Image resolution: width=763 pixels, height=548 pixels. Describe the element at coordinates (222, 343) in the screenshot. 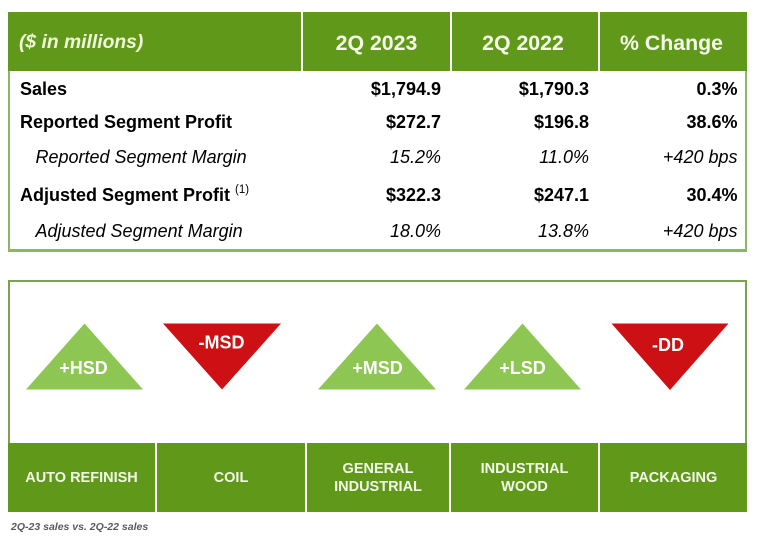

I see `svg-text: -MSD` at that location.